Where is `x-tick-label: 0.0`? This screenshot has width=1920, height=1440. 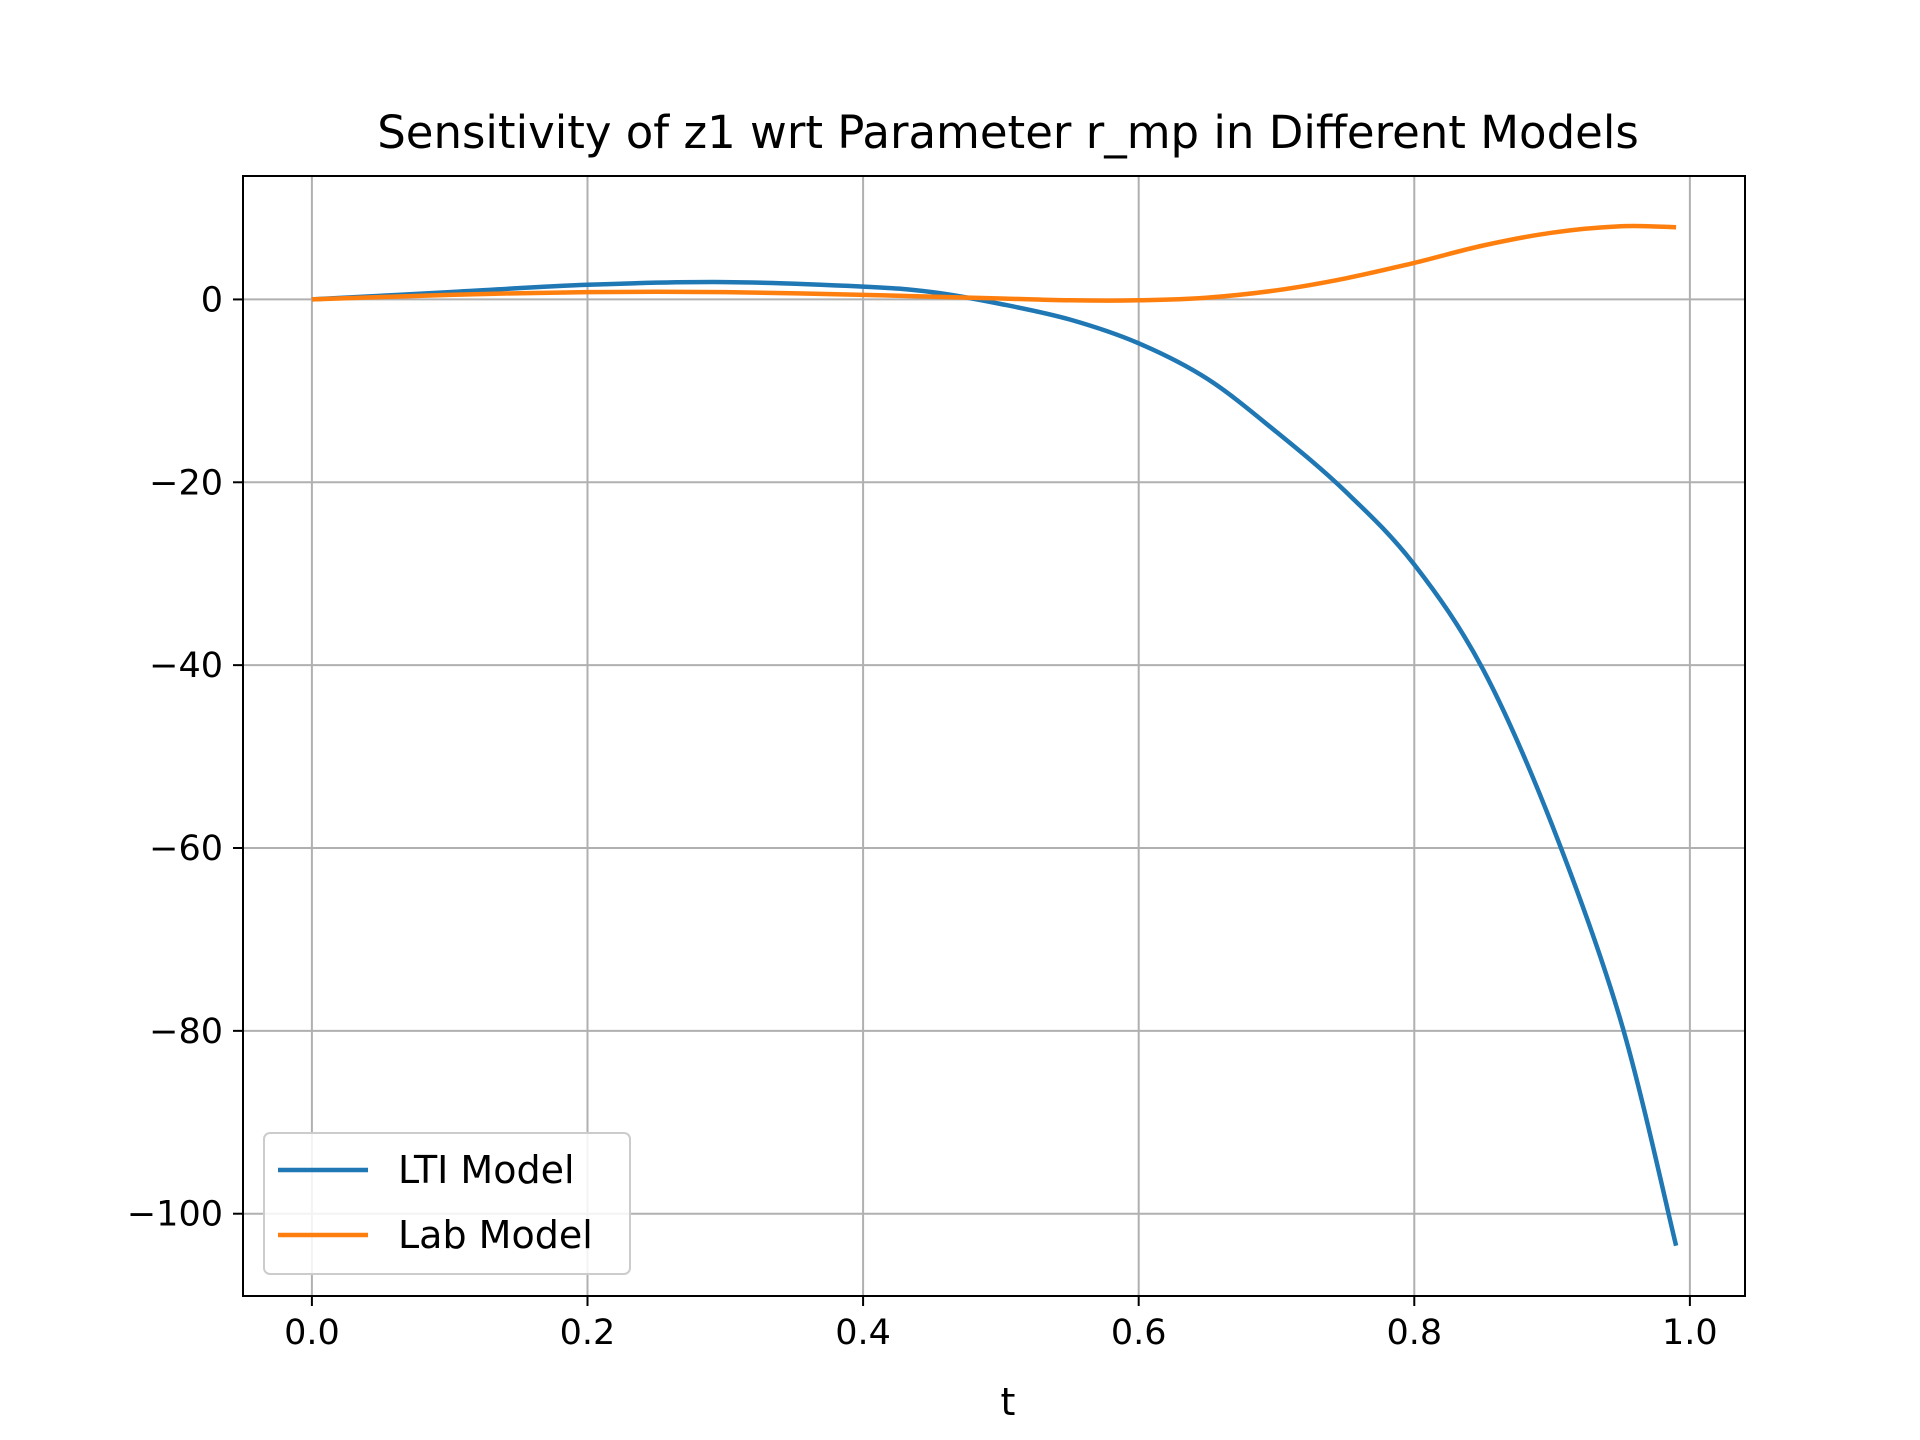
x-tick-label: 0.0 is located at coordinates (312, 1333).